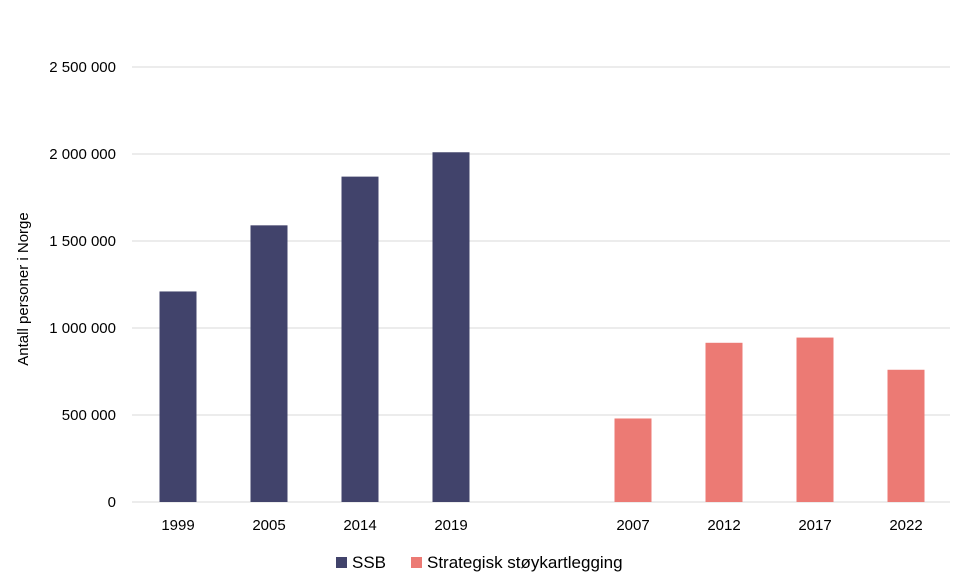 The height and width of the screenshot is (587, 970). Describe the element at coordinates (82, 67) in the screenshot. I see `y-tick-label: 2 500 000` at that location.